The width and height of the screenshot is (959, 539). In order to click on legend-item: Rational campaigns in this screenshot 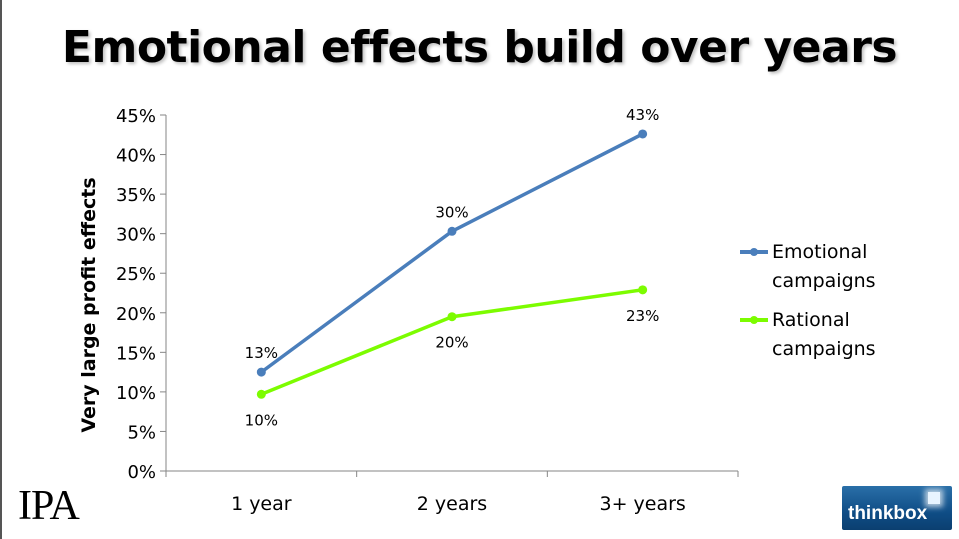, I will do `click(808, 335)`.